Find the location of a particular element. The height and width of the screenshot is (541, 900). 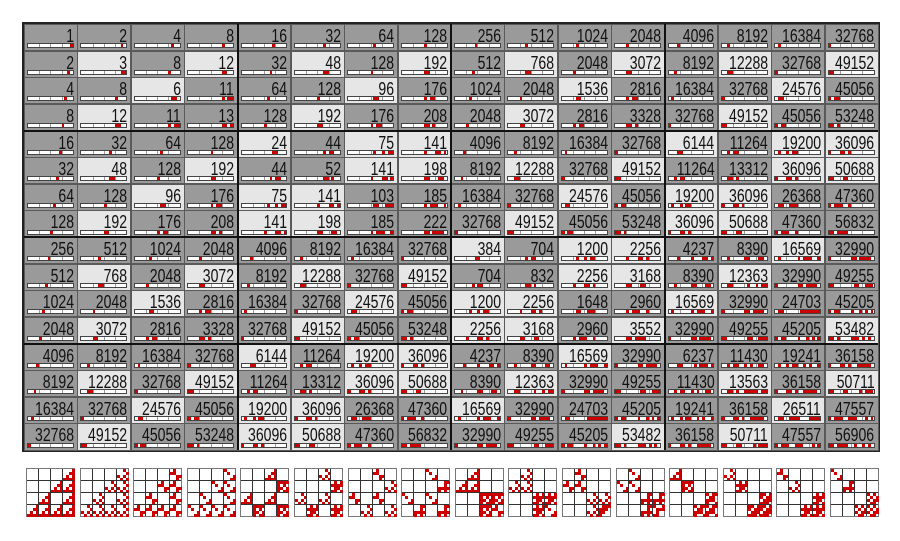

cell-value: 75 is located at coordinates (386, 142).